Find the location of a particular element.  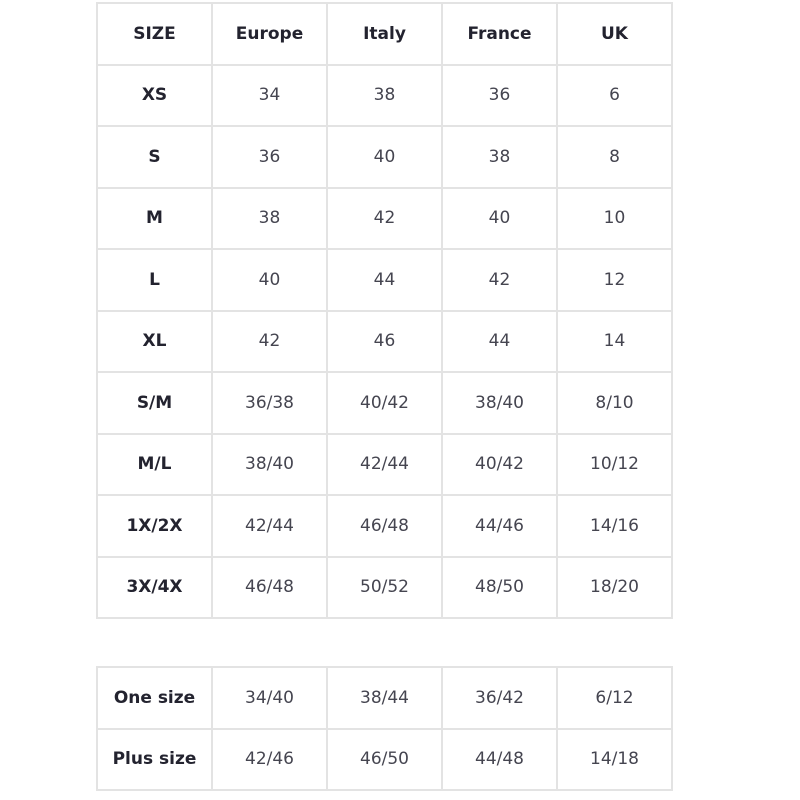

size-label-cell: S/M is located at coordinates (154, 403).